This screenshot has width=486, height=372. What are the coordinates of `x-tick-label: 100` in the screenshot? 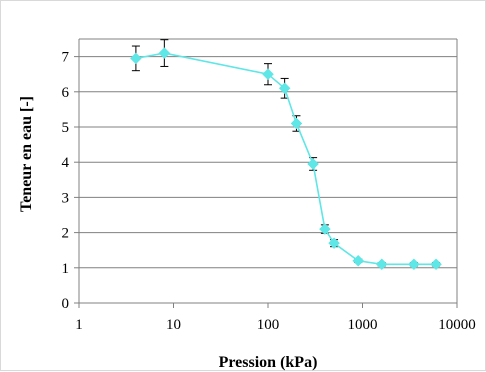 It's located at (268, 325).